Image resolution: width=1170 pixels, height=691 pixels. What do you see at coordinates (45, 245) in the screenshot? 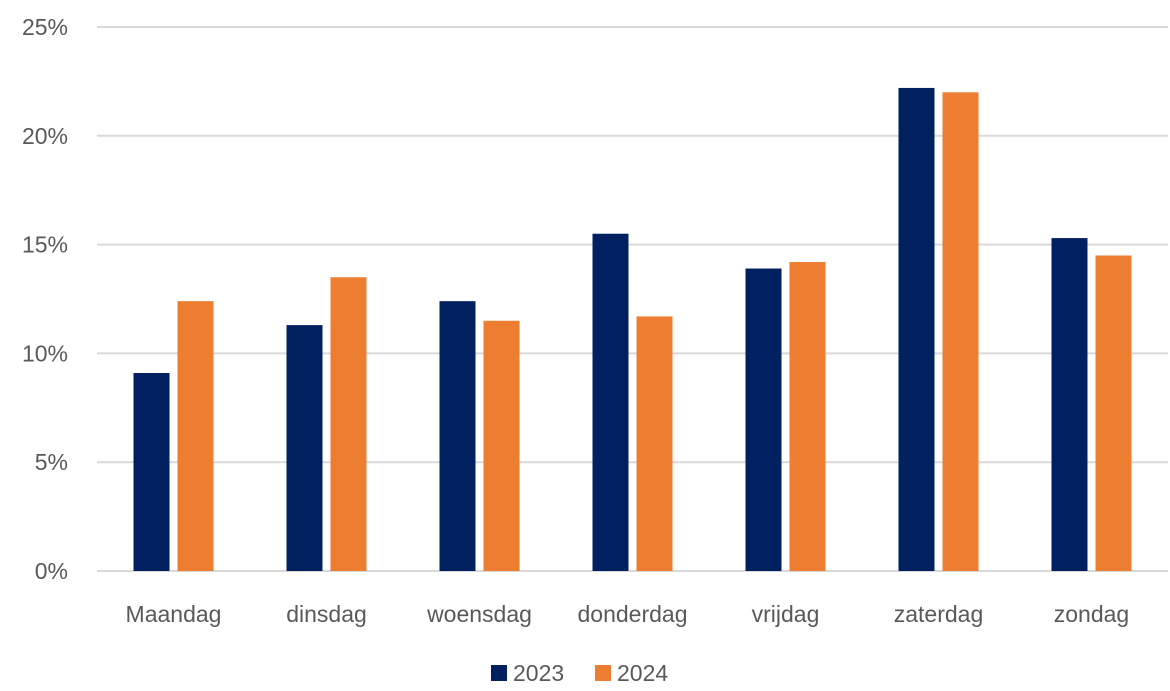
I see `y-tick-label: 15%` at bounding box center [45, 245].